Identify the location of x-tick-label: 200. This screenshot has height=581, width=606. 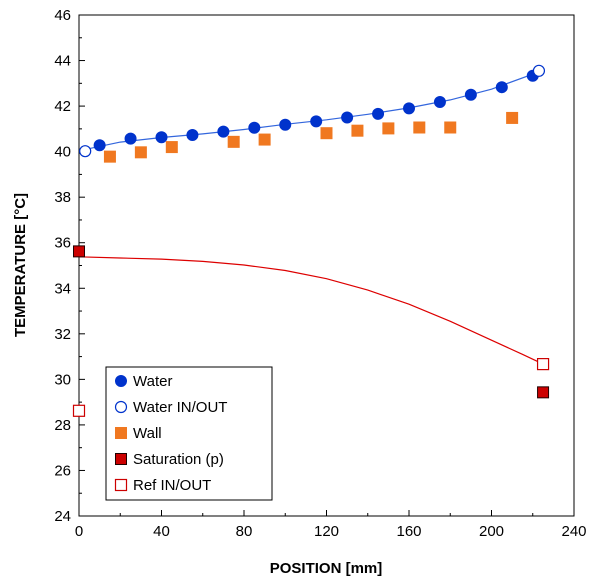
(491, 531).